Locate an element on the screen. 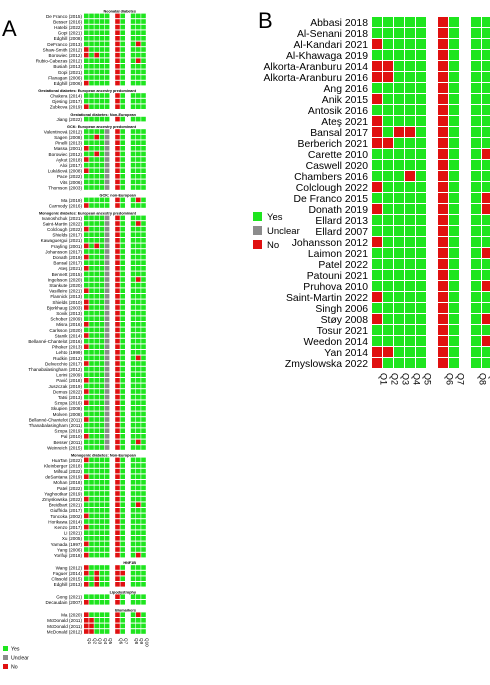 The image size is (490, 685). row-label: Shields (2017) is located at coordinates (67, 235).